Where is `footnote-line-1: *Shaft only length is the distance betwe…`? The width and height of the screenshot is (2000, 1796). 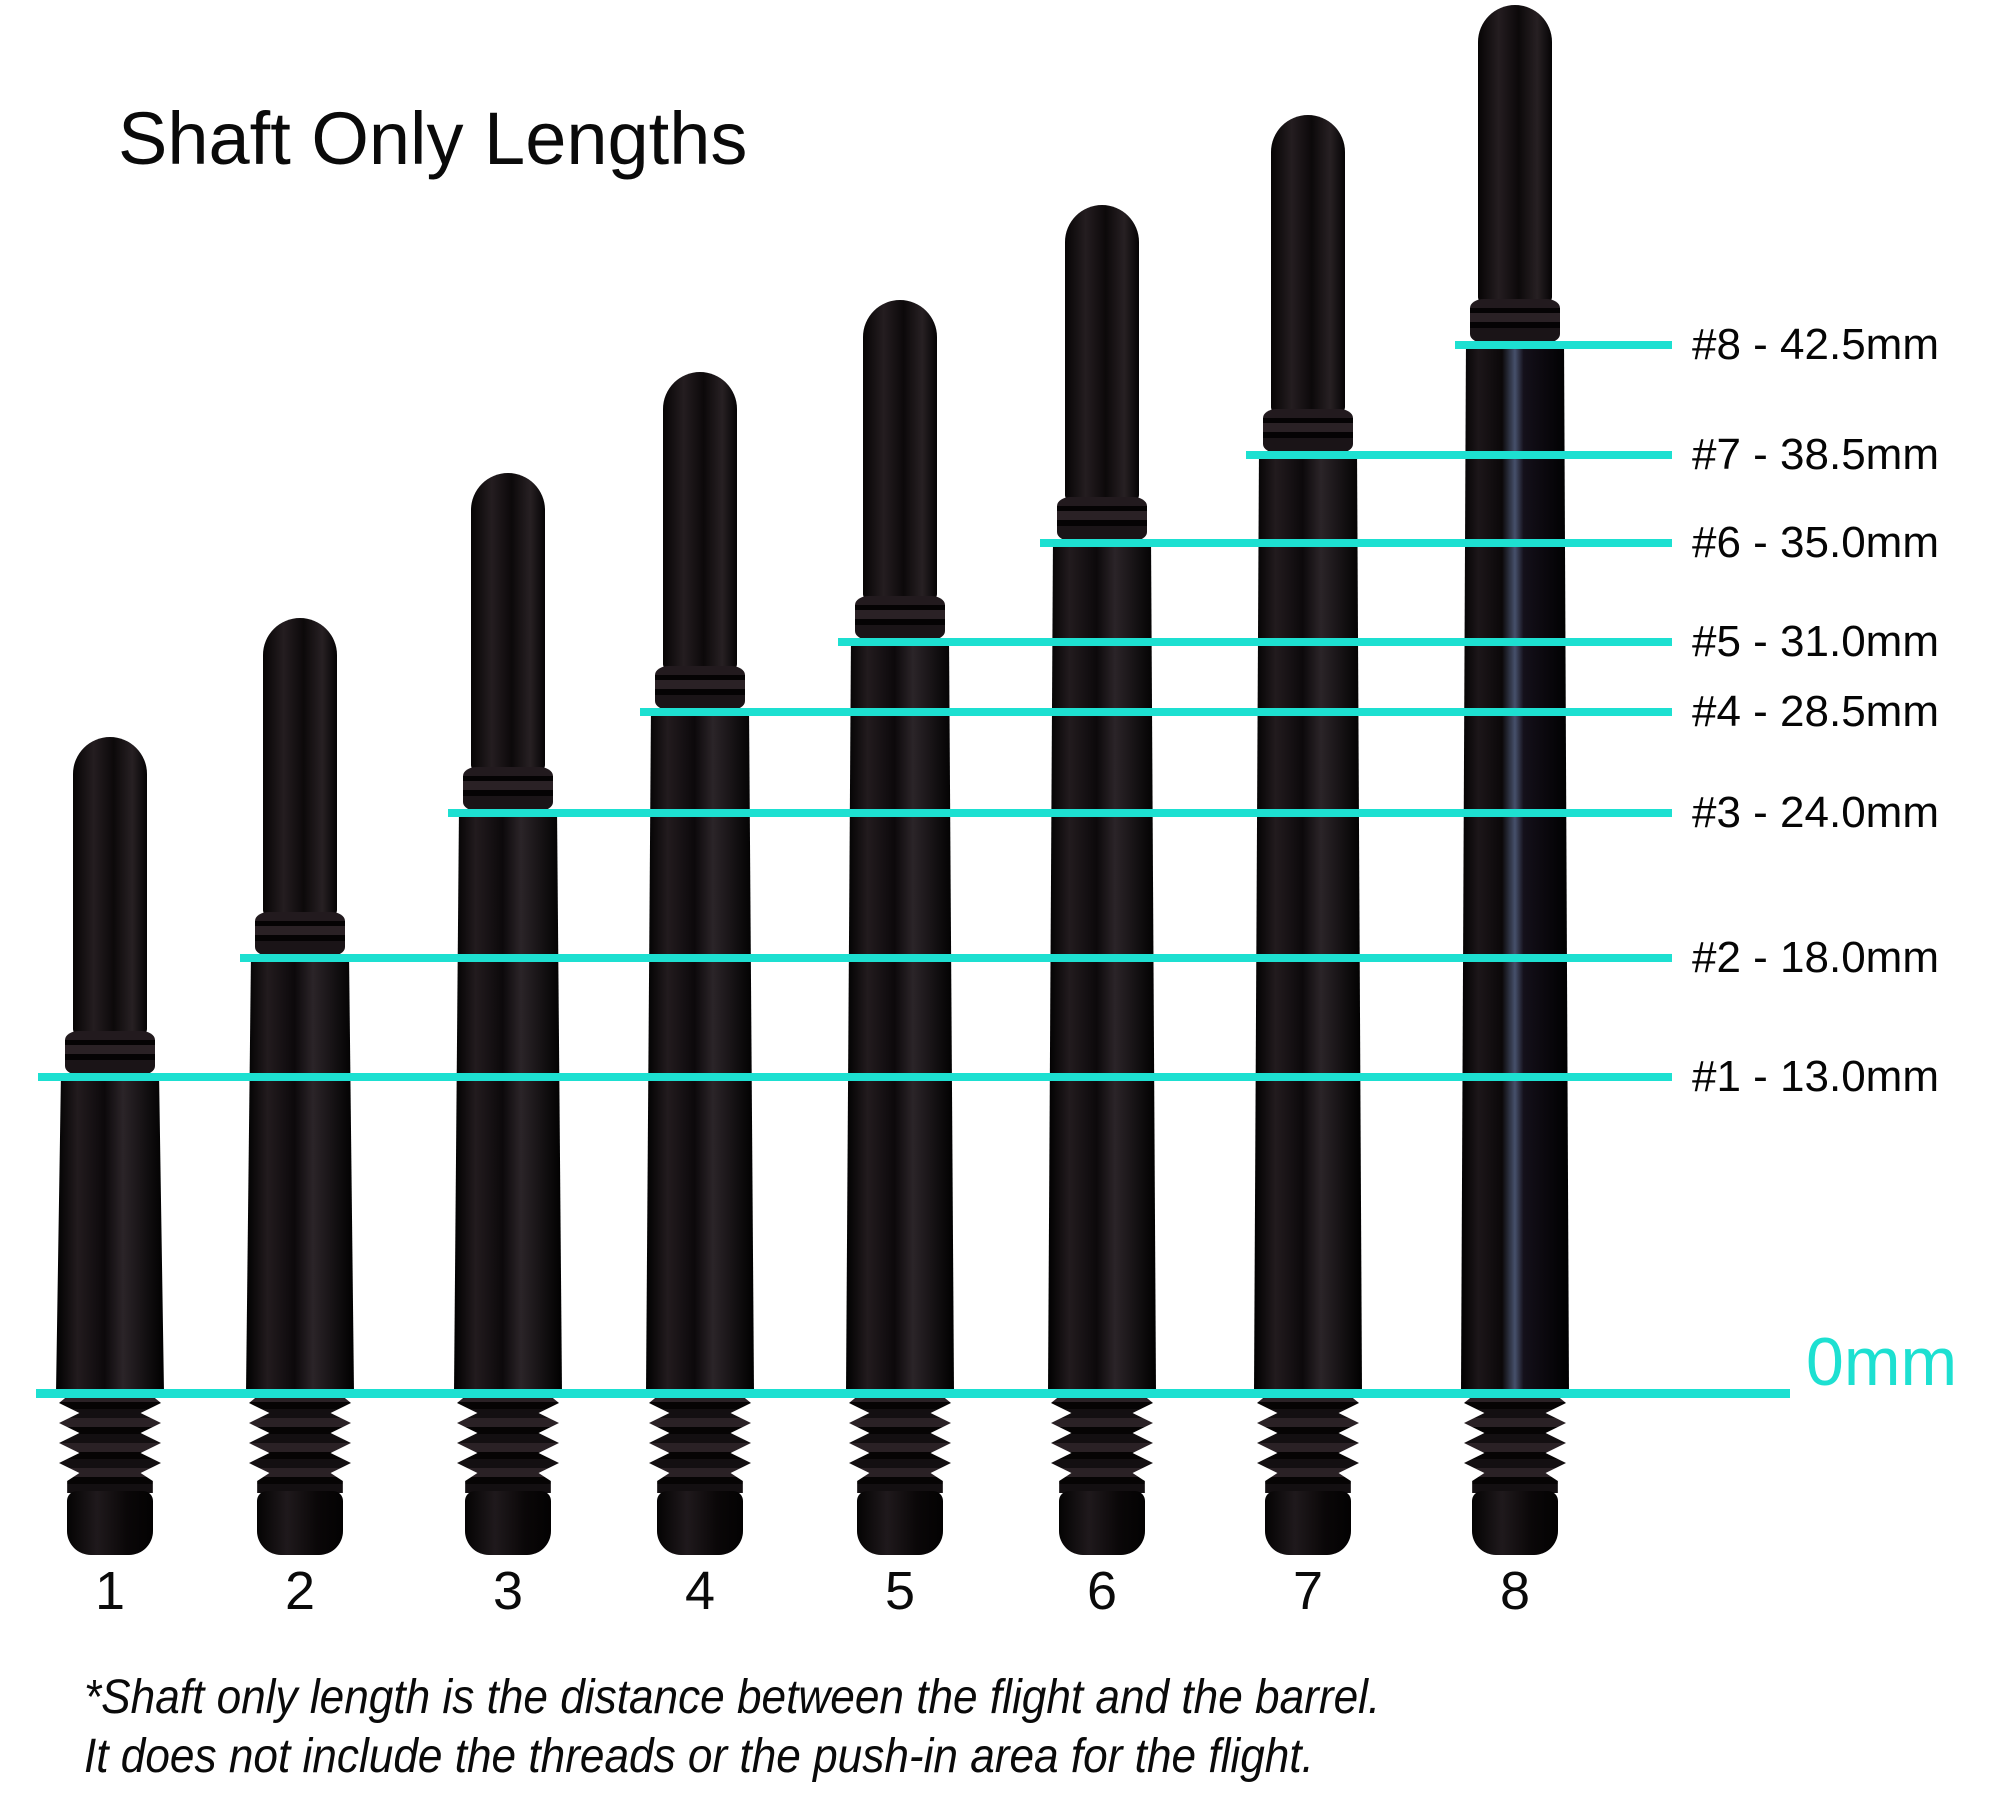
footnote-line-1: *Shaft only length is the distance betwe… is located at coordinates (732, 1697).